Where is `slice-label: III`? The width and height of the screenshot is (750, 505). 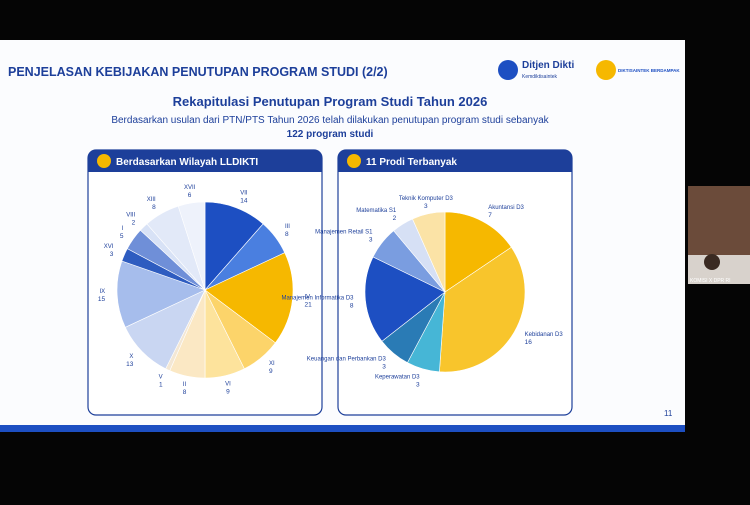 slice-label: III is located at coordinates (287, 227).